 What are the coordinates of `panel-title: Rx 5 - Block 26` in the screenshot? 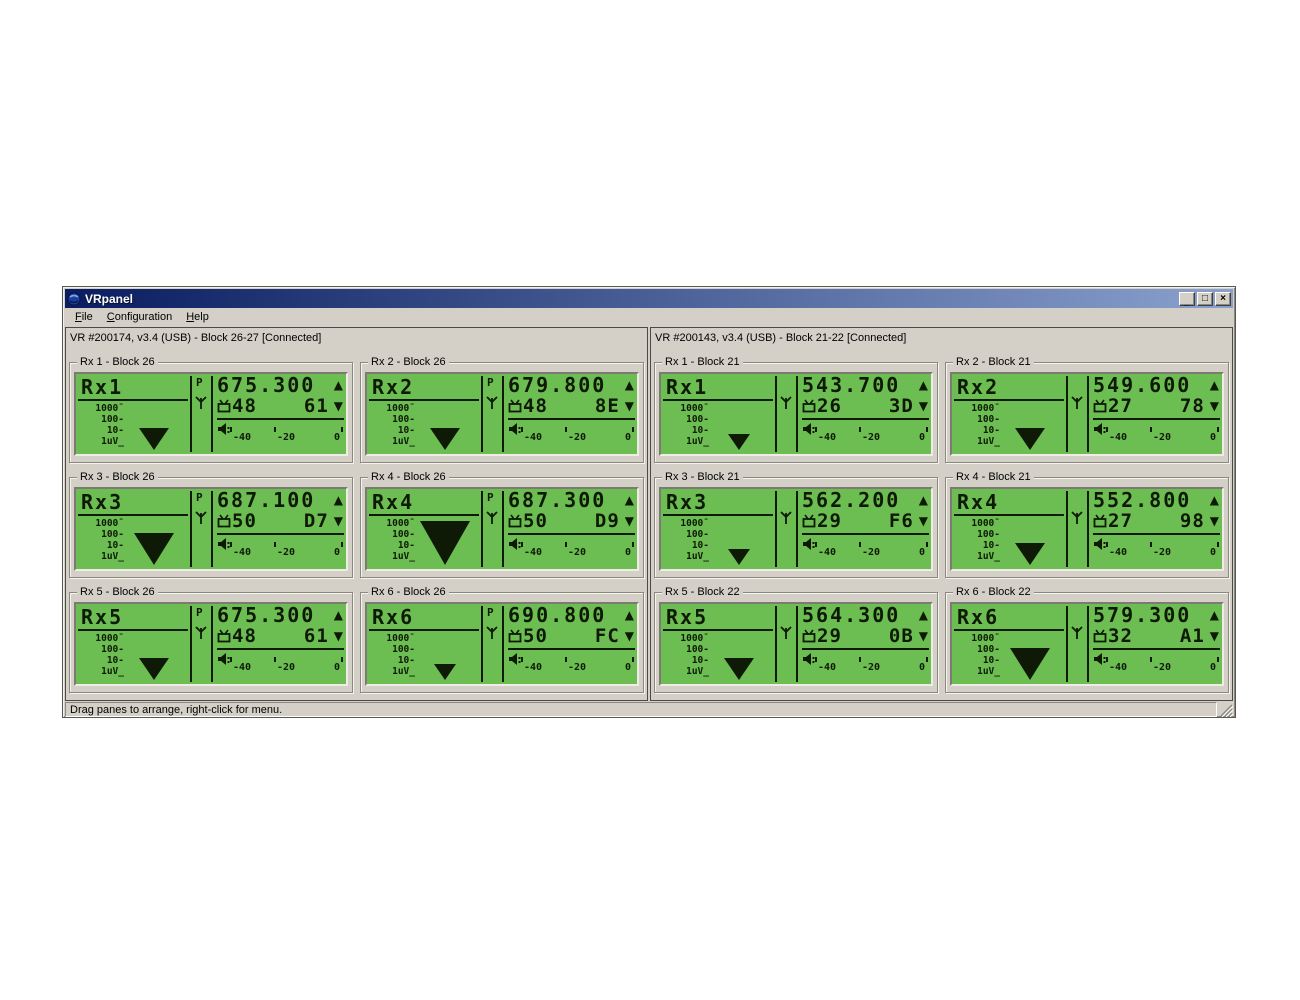 It's located at (117, 592).